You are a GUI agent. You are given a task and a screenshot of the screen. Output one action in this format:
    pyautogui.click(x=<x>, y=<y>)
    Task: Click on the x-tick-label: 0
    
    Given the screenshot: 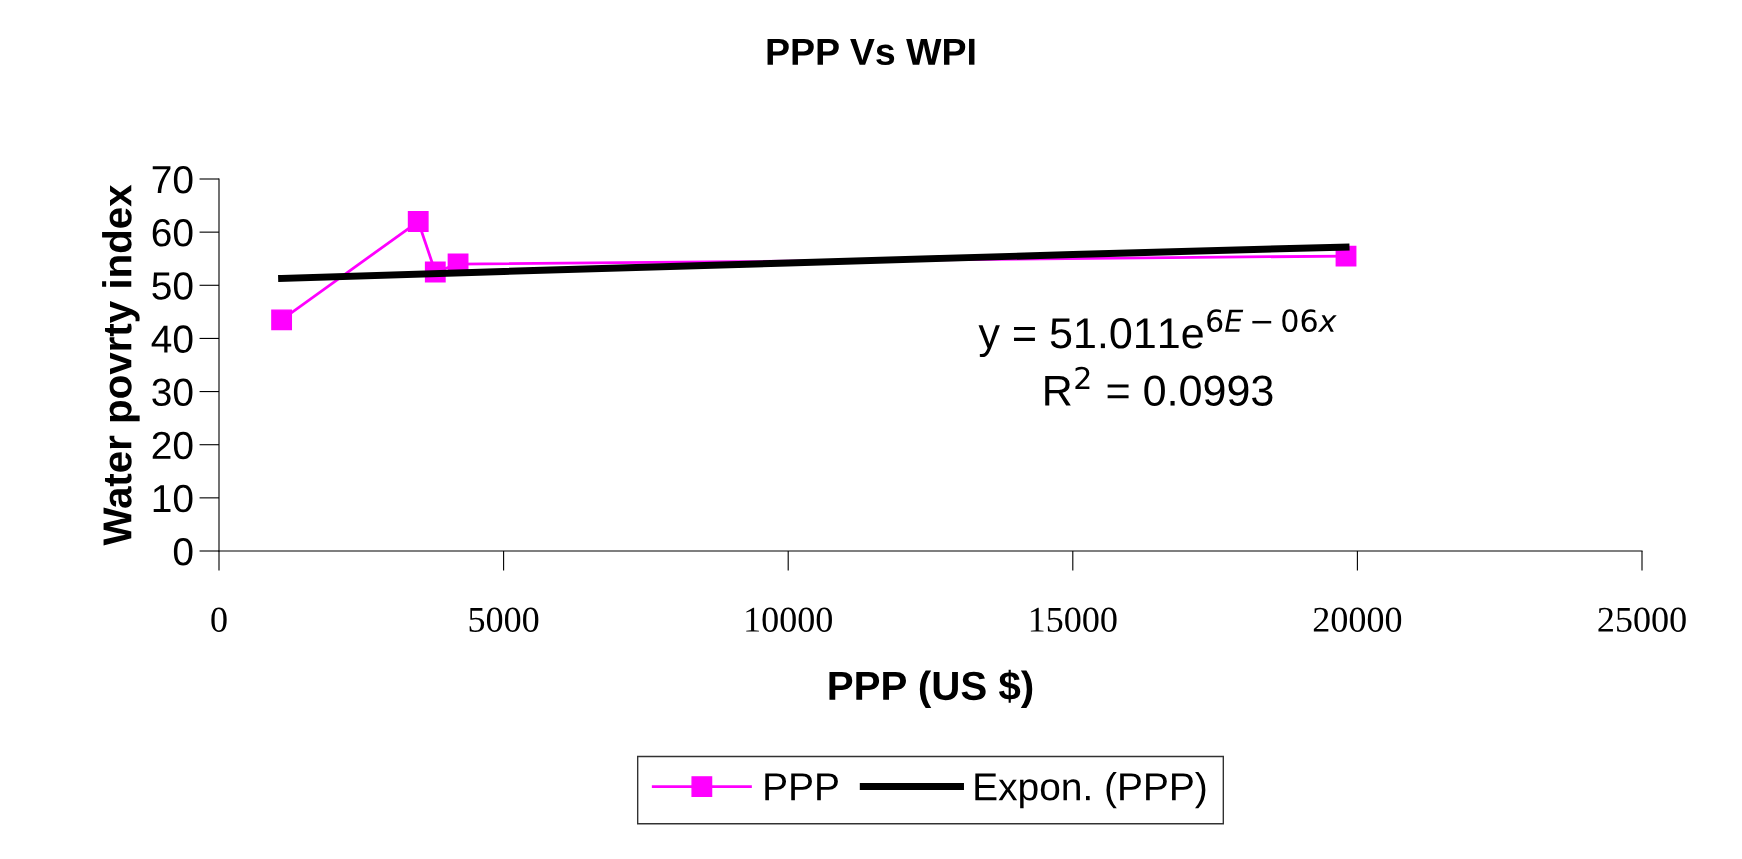 What is the action you would take?
    pyautogui.click(x=219, y=619)
    